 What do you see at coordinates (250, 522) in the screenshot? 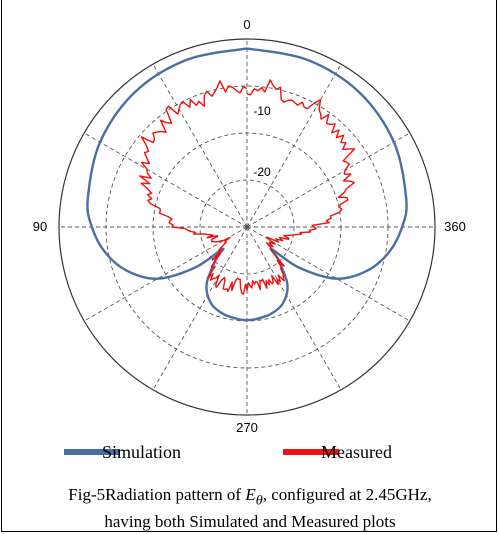
I see `caption-line-2: having both Simulated and Measured plots` at bounding box center [250, 522].